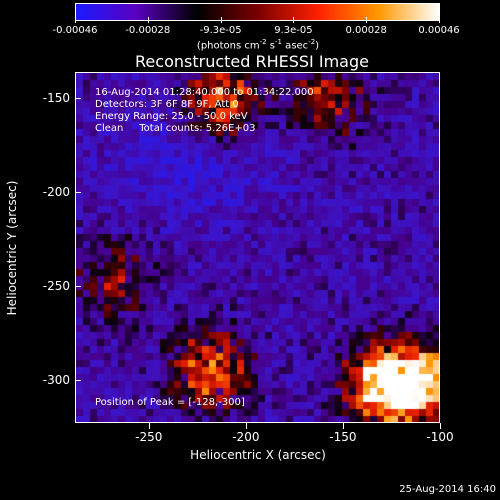  Describe the element at coordinates (252, 61) in the screenshot. I see `plot-title: Reconstructed RHESSI Image` at that location.